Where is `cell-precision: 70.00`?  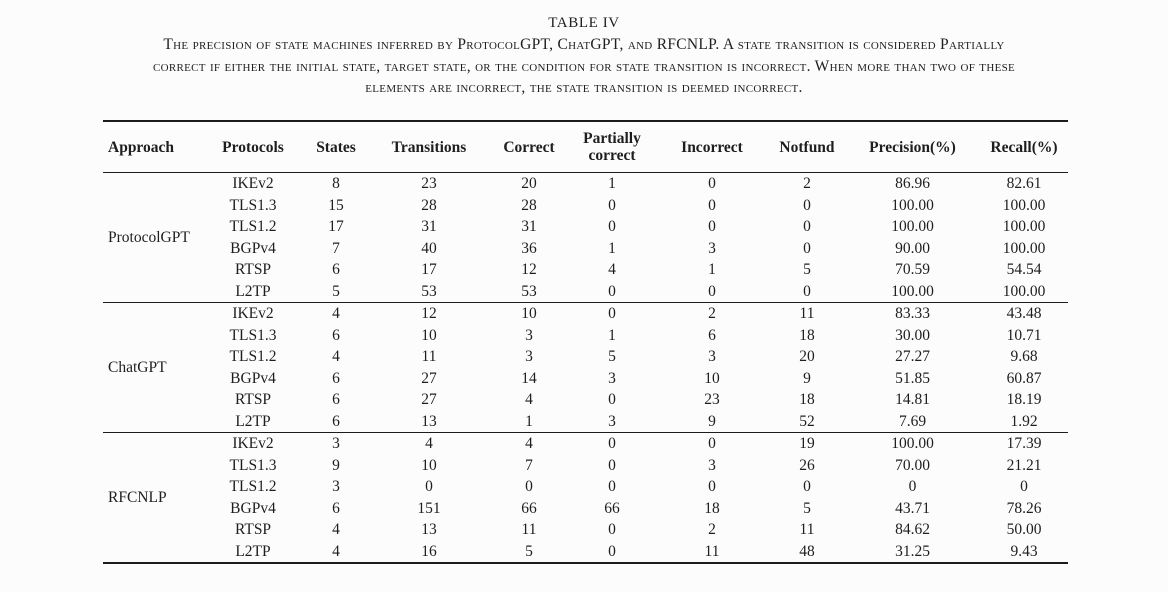 cell-precision: 70.00 is located at coordinates (912, 465).